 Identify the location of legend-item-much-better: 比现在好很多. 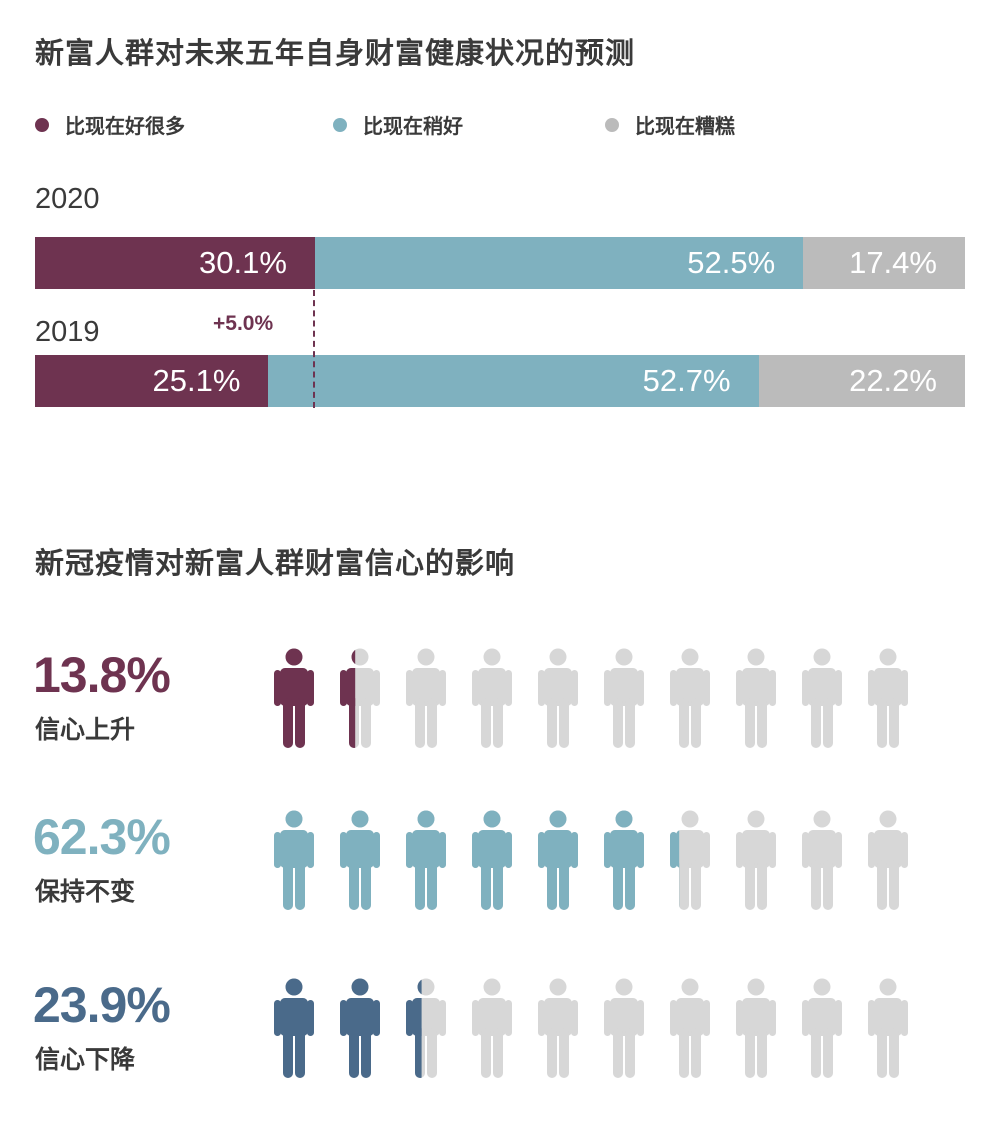
(110, 124).